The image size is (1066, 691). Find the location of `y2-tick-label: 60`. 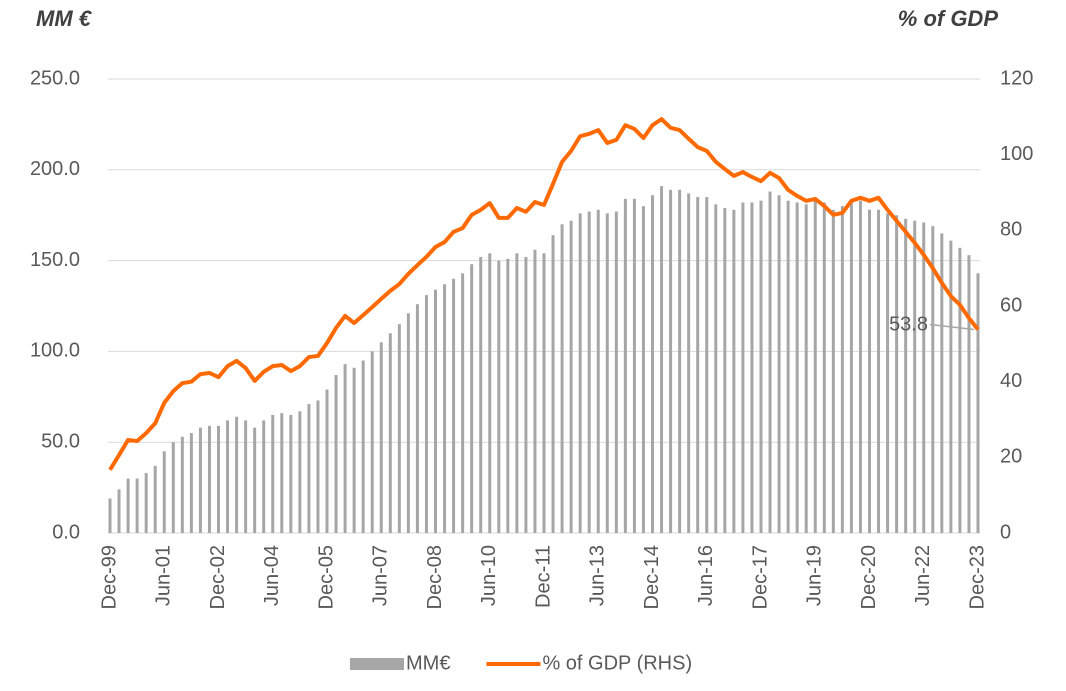

y2-tick-label: 60 is located at coordinates (1011, 305).